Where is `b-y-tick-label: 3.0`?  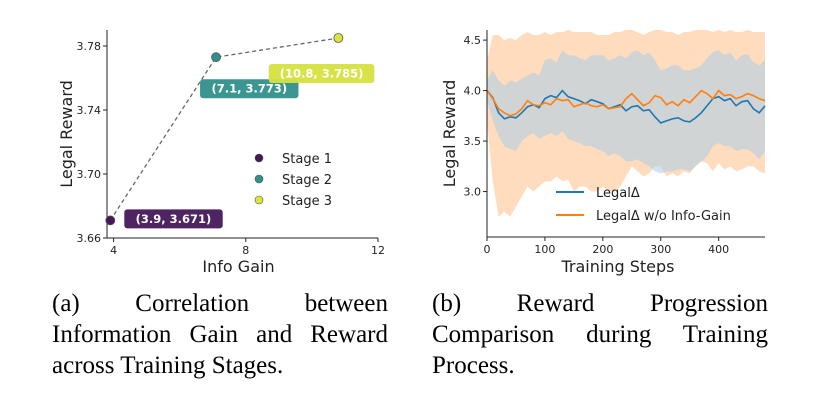 b-y-tick-label: 3.0 is located at coordinates (473, 192).